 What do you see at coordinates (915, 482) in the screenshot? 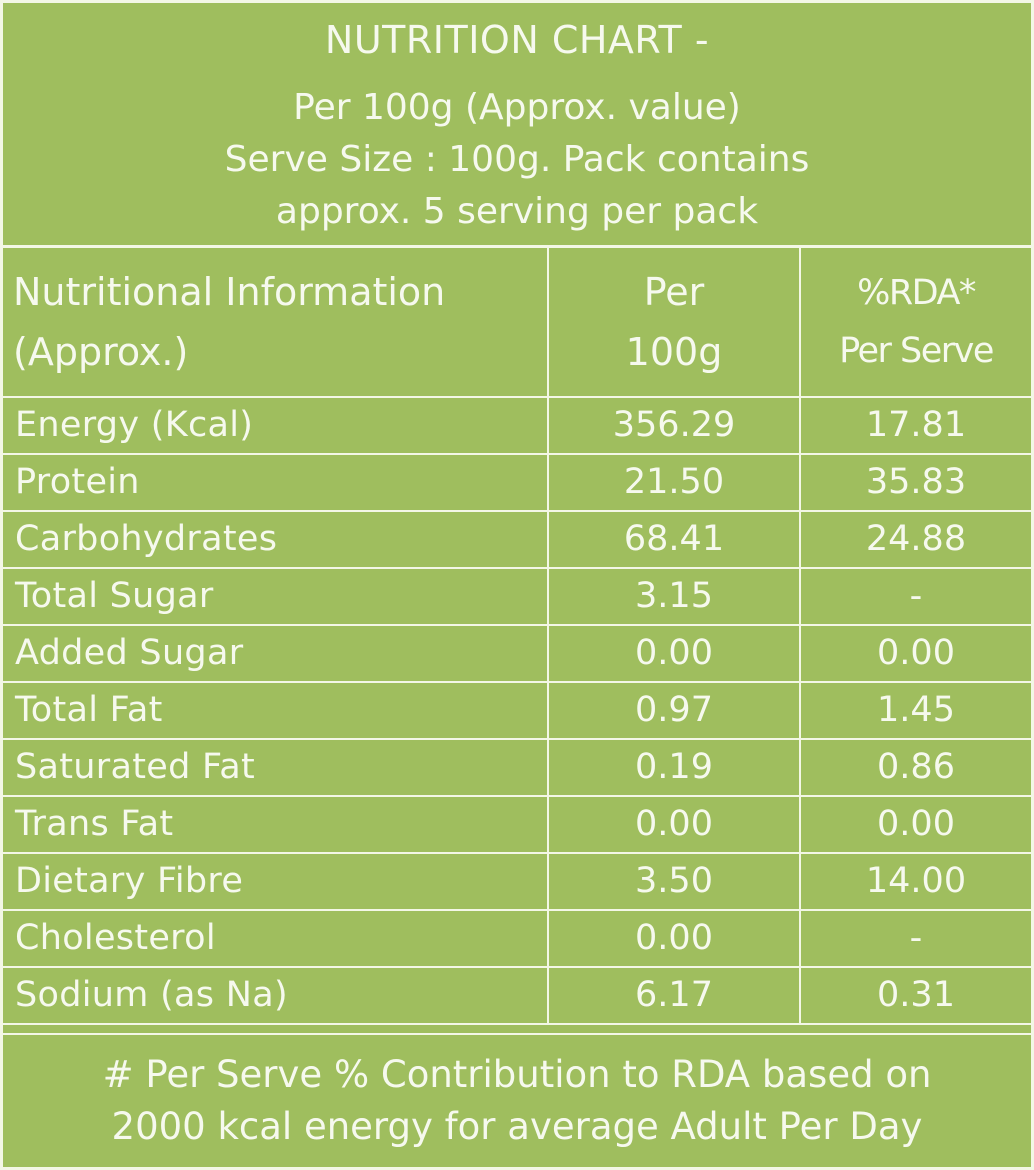
I see `rda-value: 35.83` at bounding box center [915, 482].